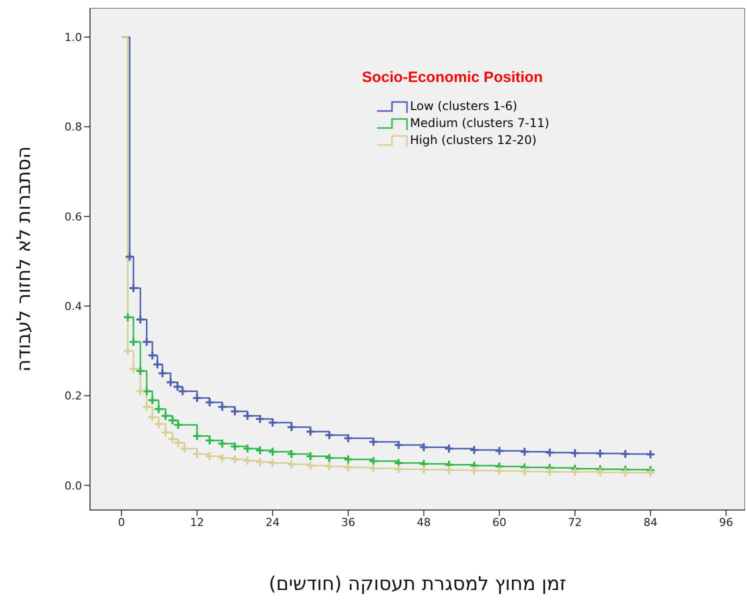  I want to click on x-tick-label: 72, so click(575, 522).